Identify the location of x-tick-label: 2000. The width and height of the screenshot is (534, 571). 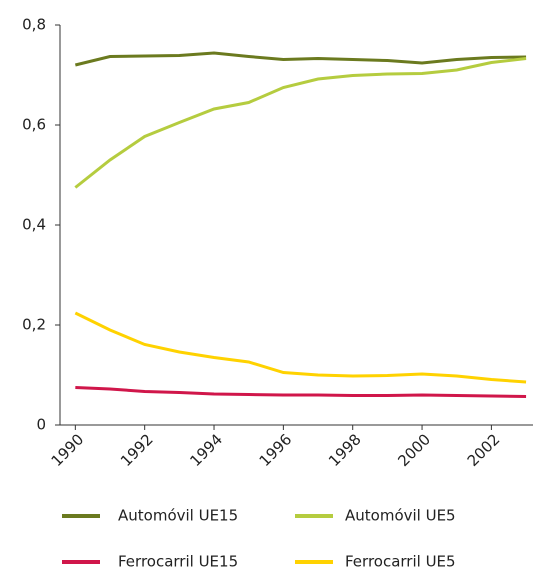
(414, 450).